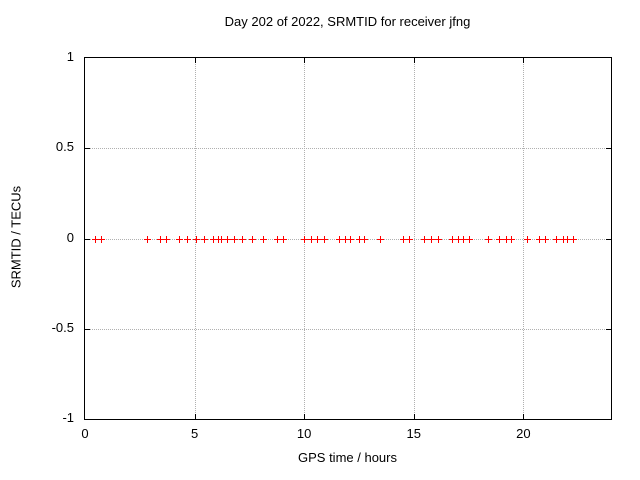 This screenshot has width=640, height=480. What do you see at coordinates (85, 433) in the screenshot?
I see `x-tick-label: 0` at bounding box center [85, 433].